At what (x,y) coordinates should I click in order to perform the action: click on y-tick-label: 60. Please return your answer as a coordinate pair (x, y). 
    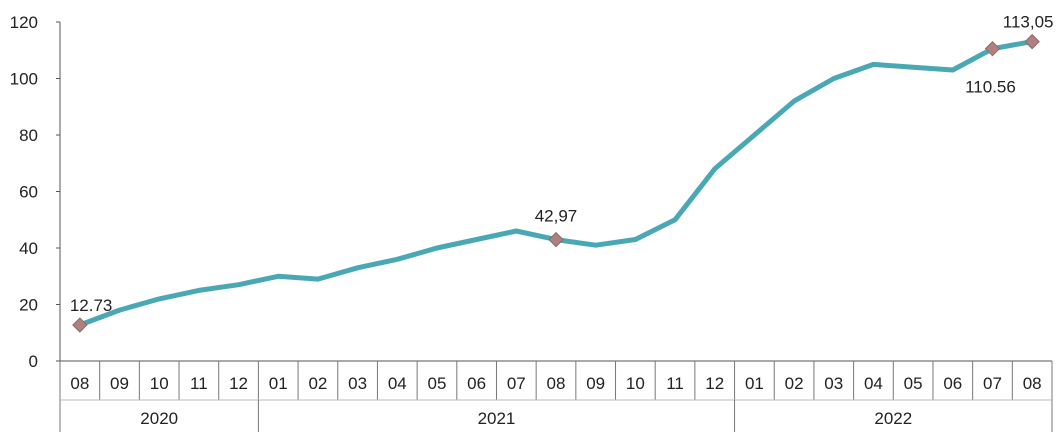
    Looking at the image, I should click on (28, 192).